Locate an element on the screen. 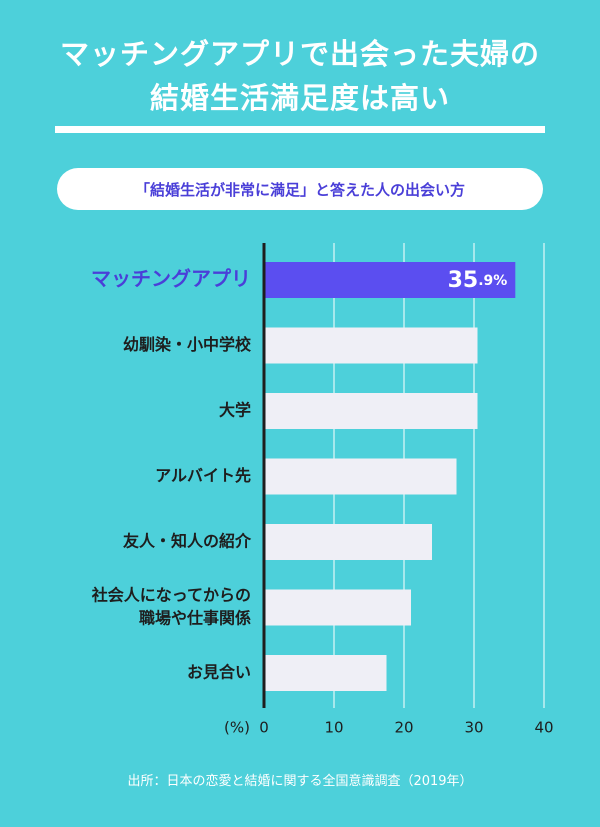 The image size is (600, 827). data-label: 35.9% is located at coordinates (478, 280).